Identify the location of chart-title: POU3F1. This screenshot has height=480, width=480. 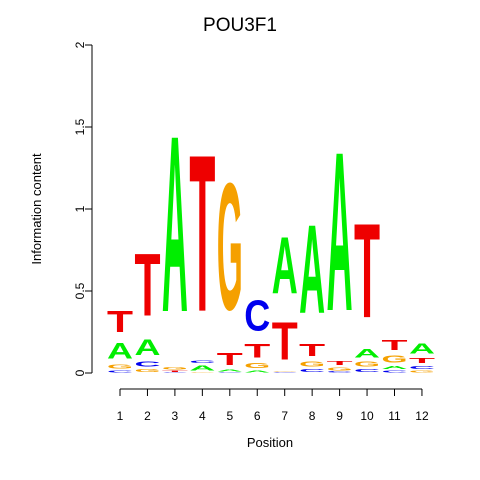
(240, 25).